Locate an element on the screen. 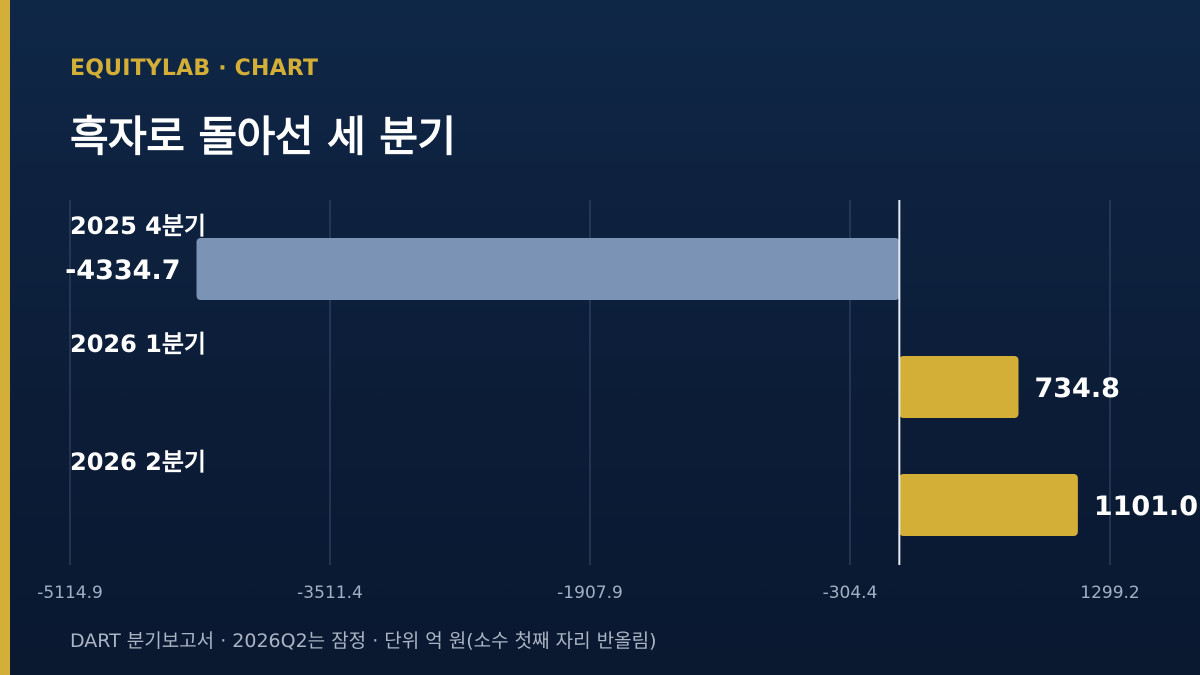  x-tick-label: -304.4 is located at coordinates (850, 593).